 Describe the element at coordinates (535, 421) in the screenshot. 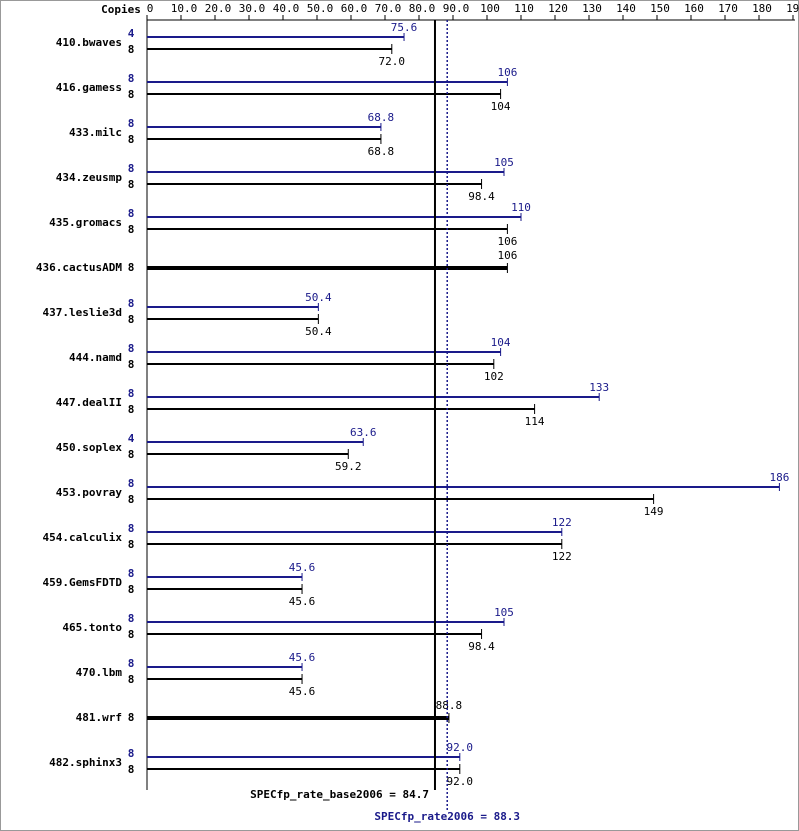

I see `base-value-label: 114` at that location.